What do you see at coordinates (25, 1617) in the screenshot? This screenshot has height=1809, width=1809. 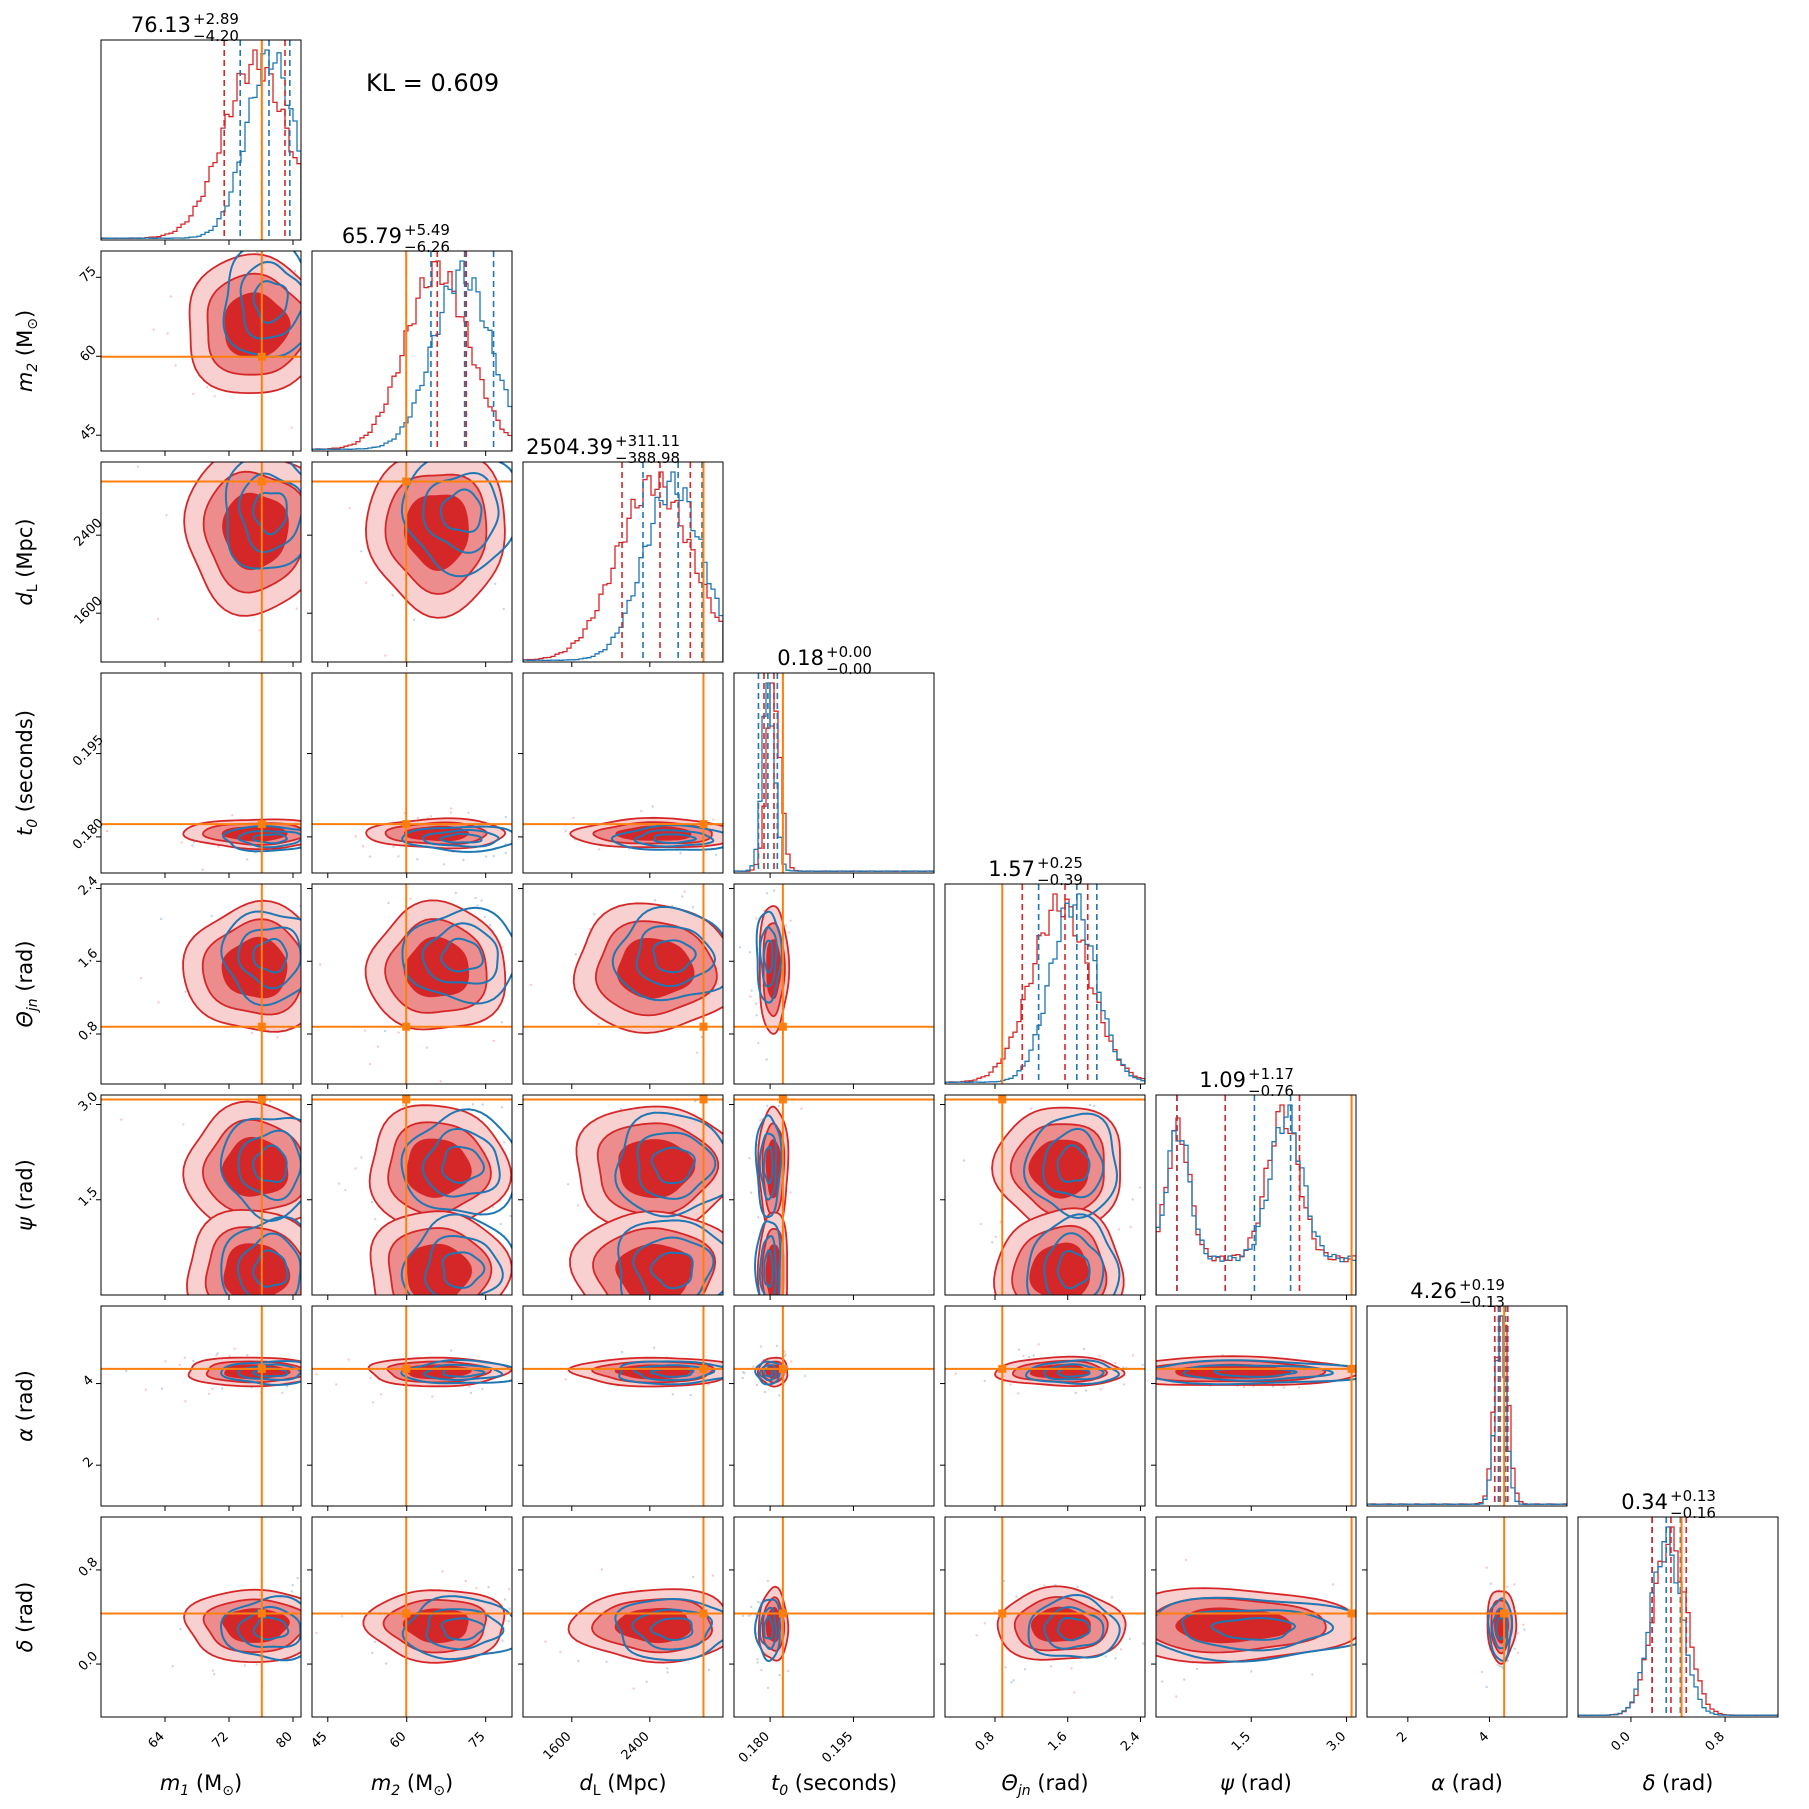 I see `y-axis-label-7: δ (rad)` at bounding box center [25, 1617].